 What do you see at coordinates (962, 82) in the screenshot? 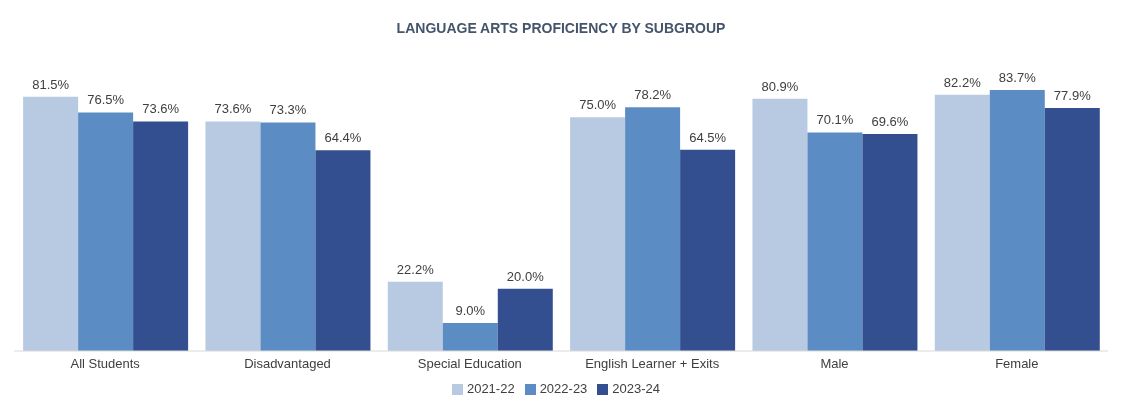
I see `data-label: 82.2%` at bounding box center [962, 82].